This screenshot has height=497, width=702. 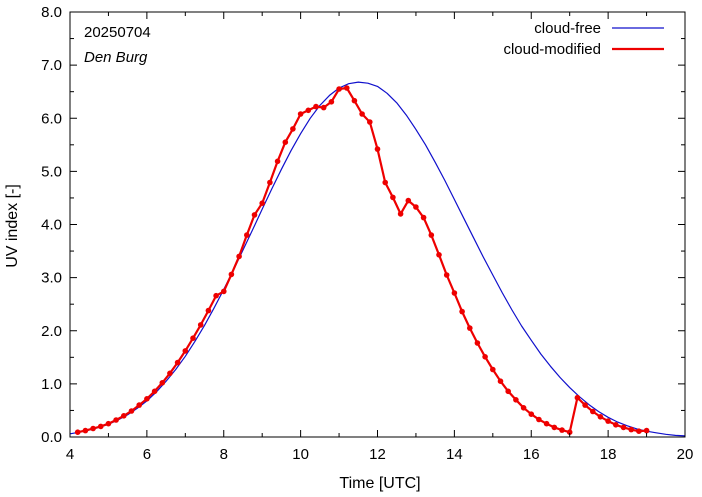 I want to click on y-tick-label: 1.0, so click(x=51, y=384).